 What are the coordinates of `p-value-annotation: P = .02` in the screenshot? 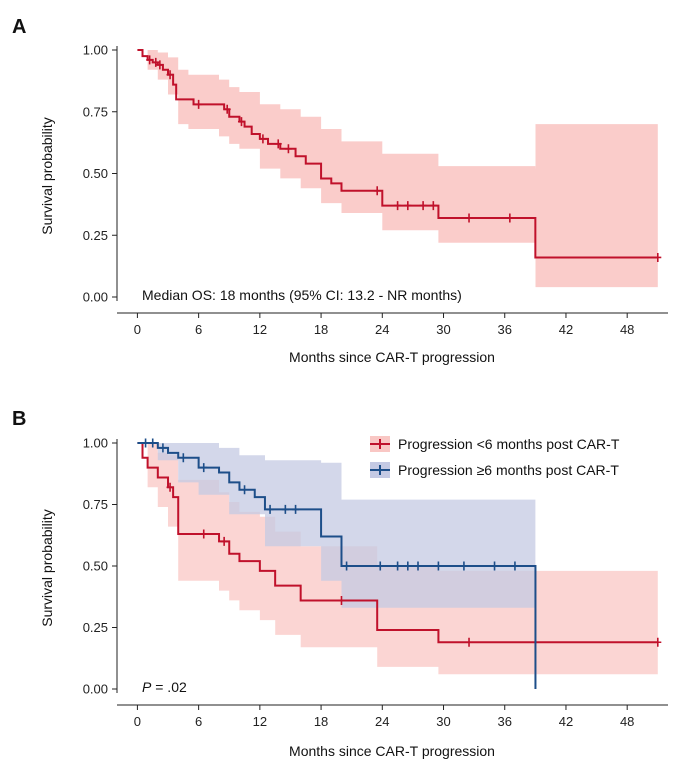 It's located at (164, 687).